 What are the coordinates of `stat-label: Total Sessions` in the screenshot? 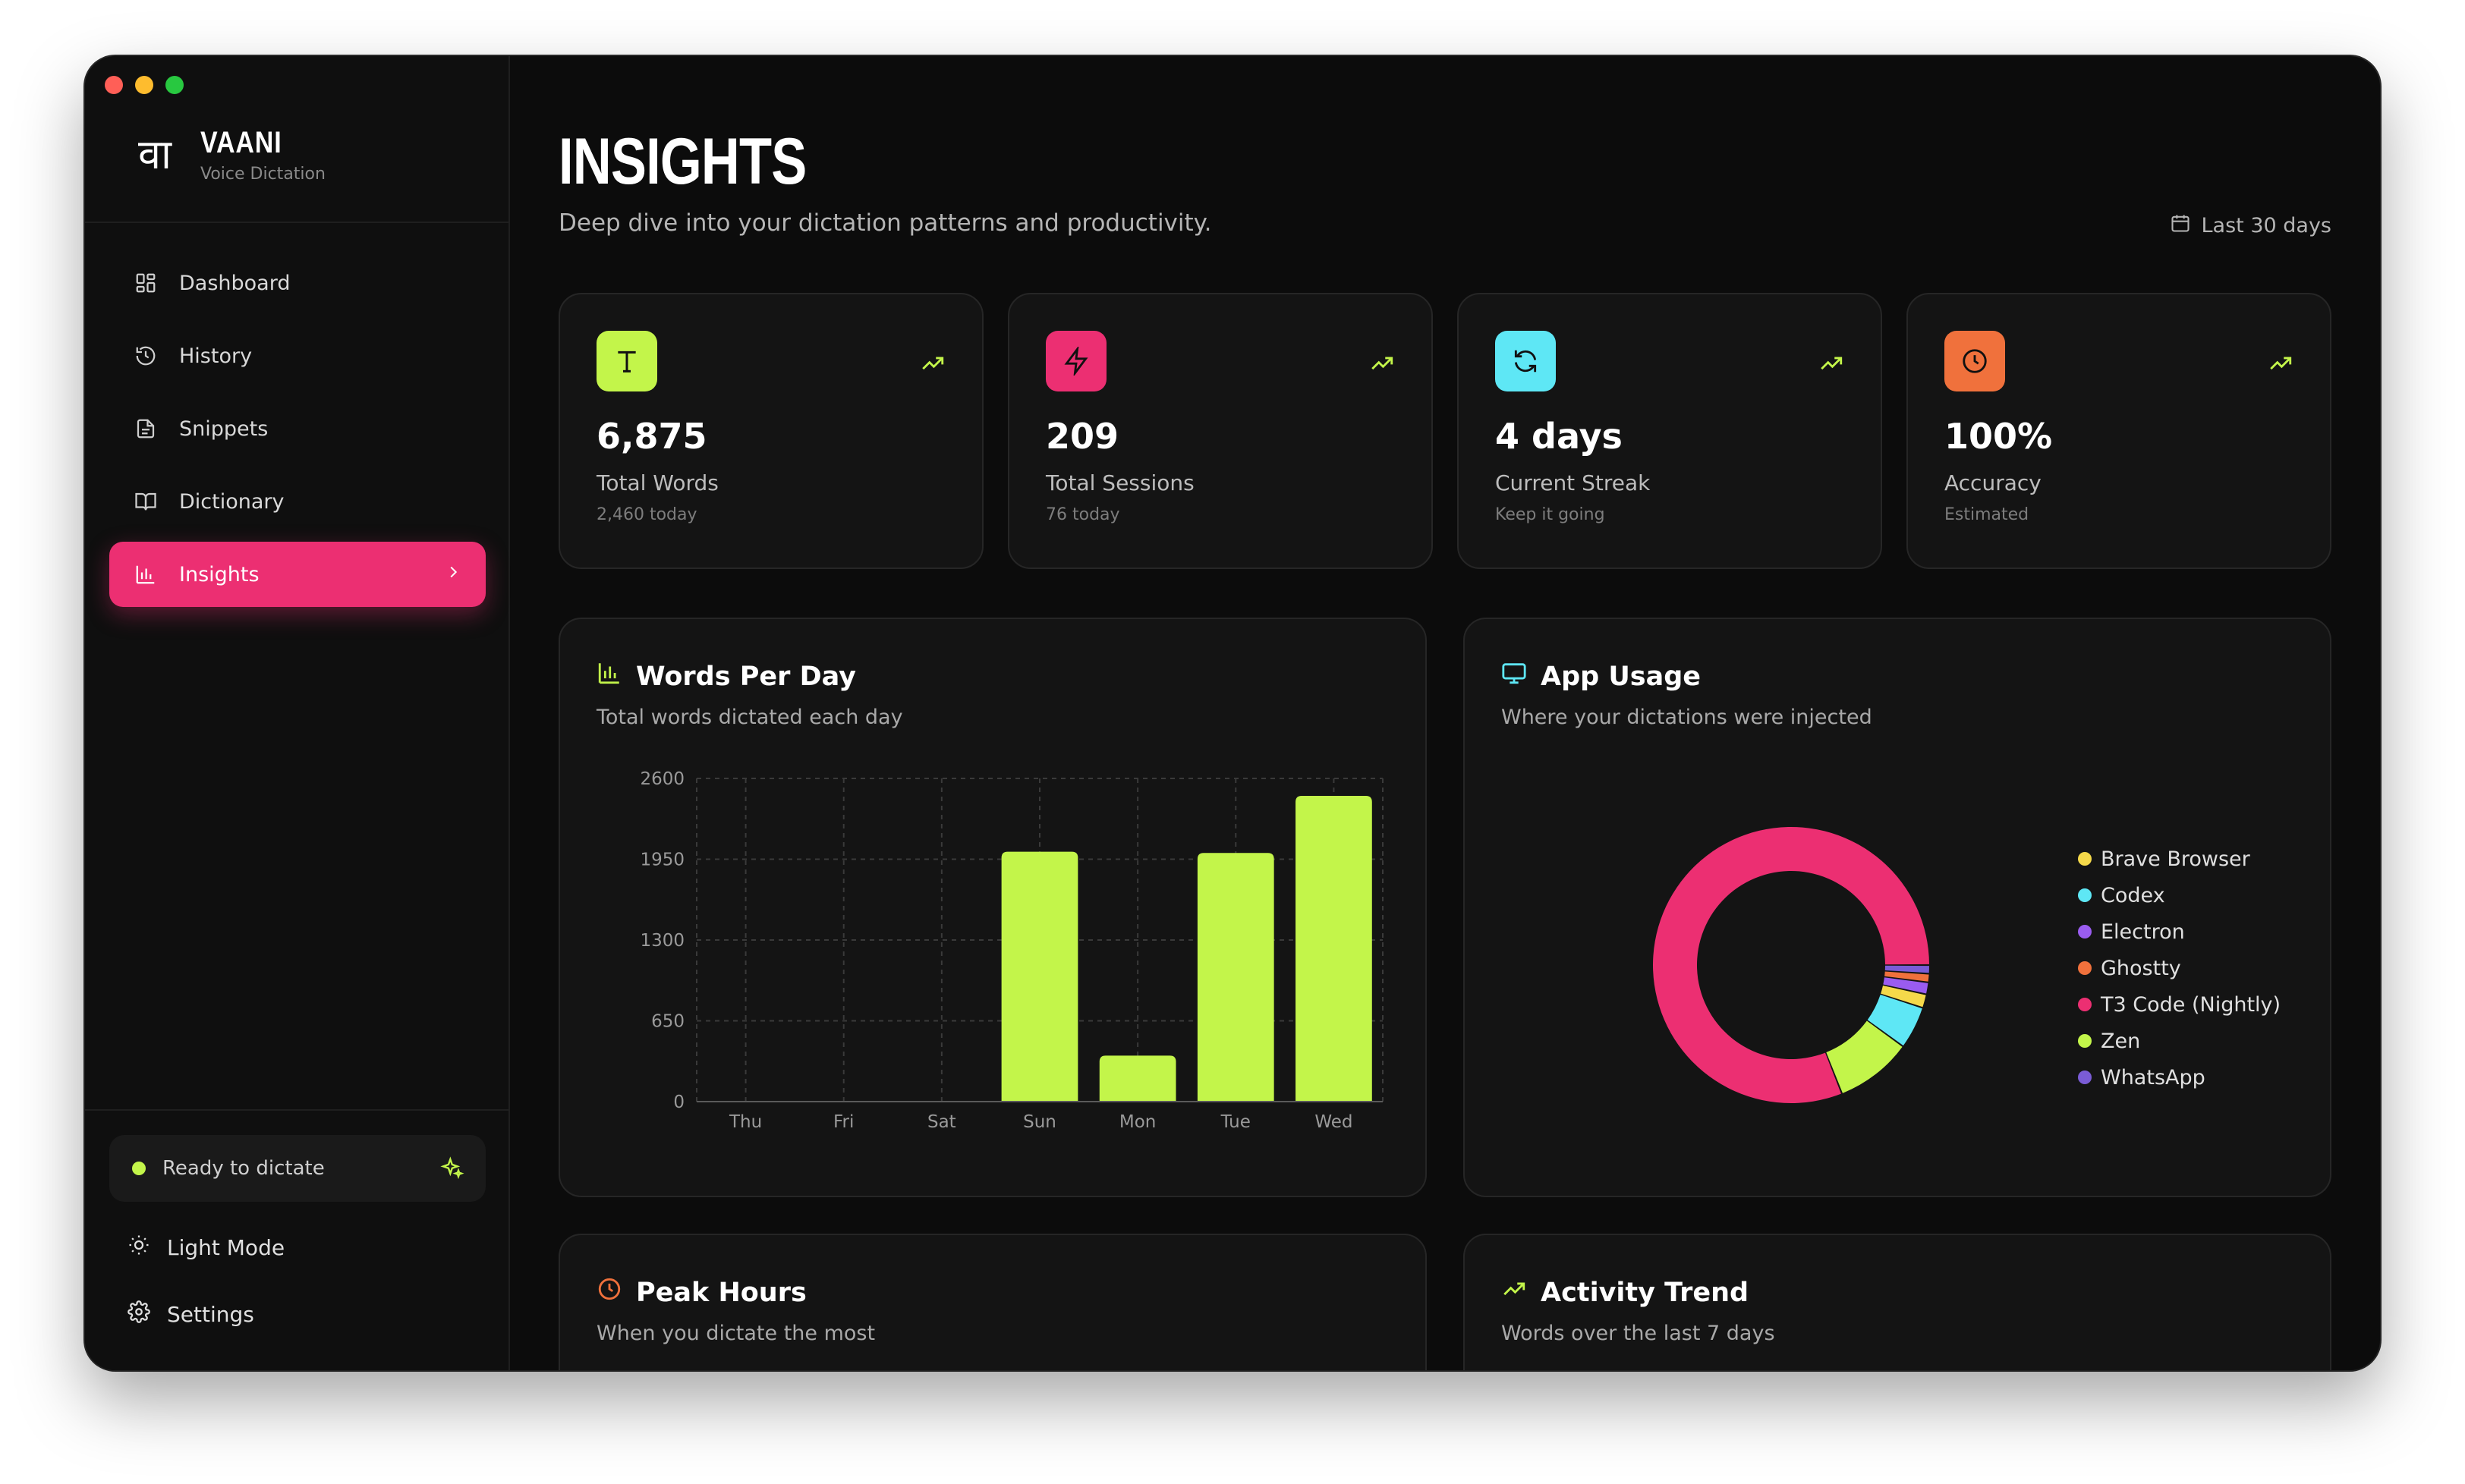 It's located at (1120, 482).